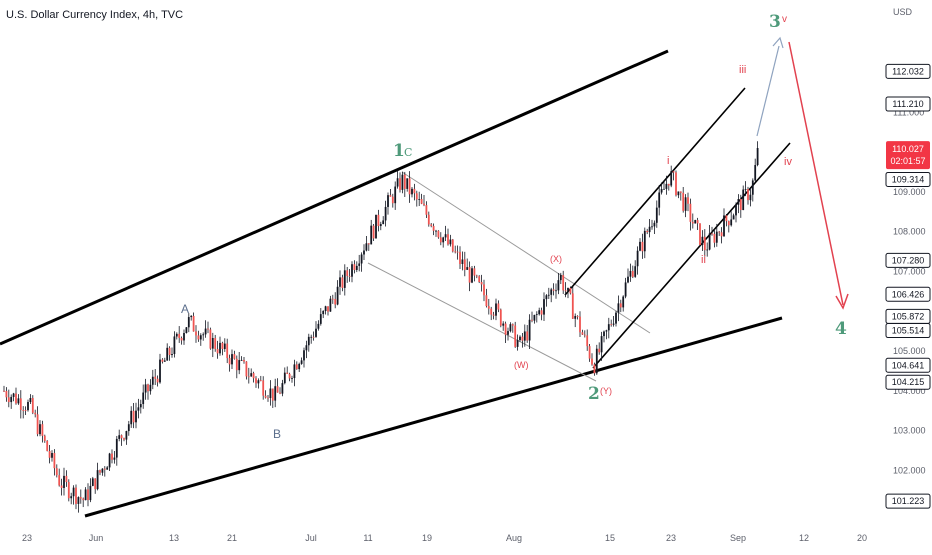  I want to click on wave-label-b: B, so click(277, 434).